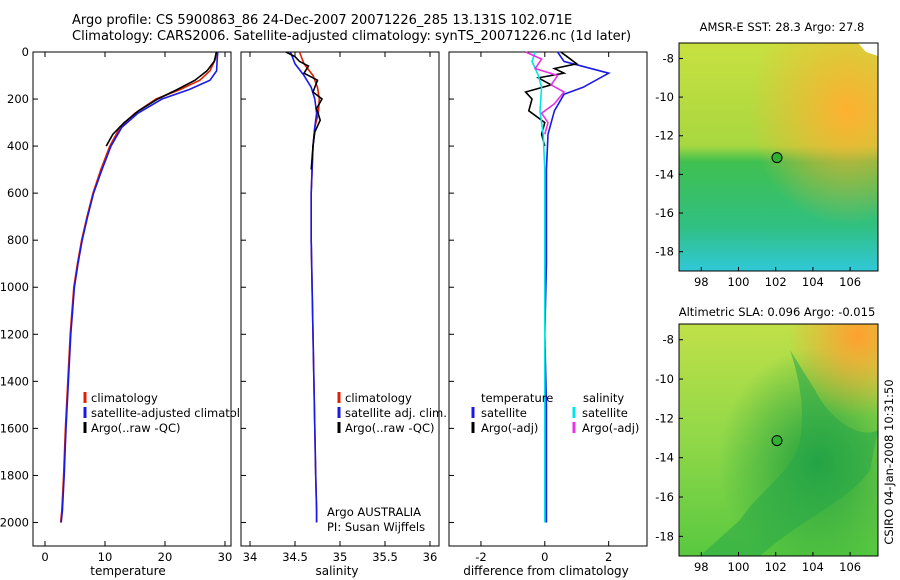  I want to click on institution-annotation: Argo AUSTRALIA, so click(374, 512).